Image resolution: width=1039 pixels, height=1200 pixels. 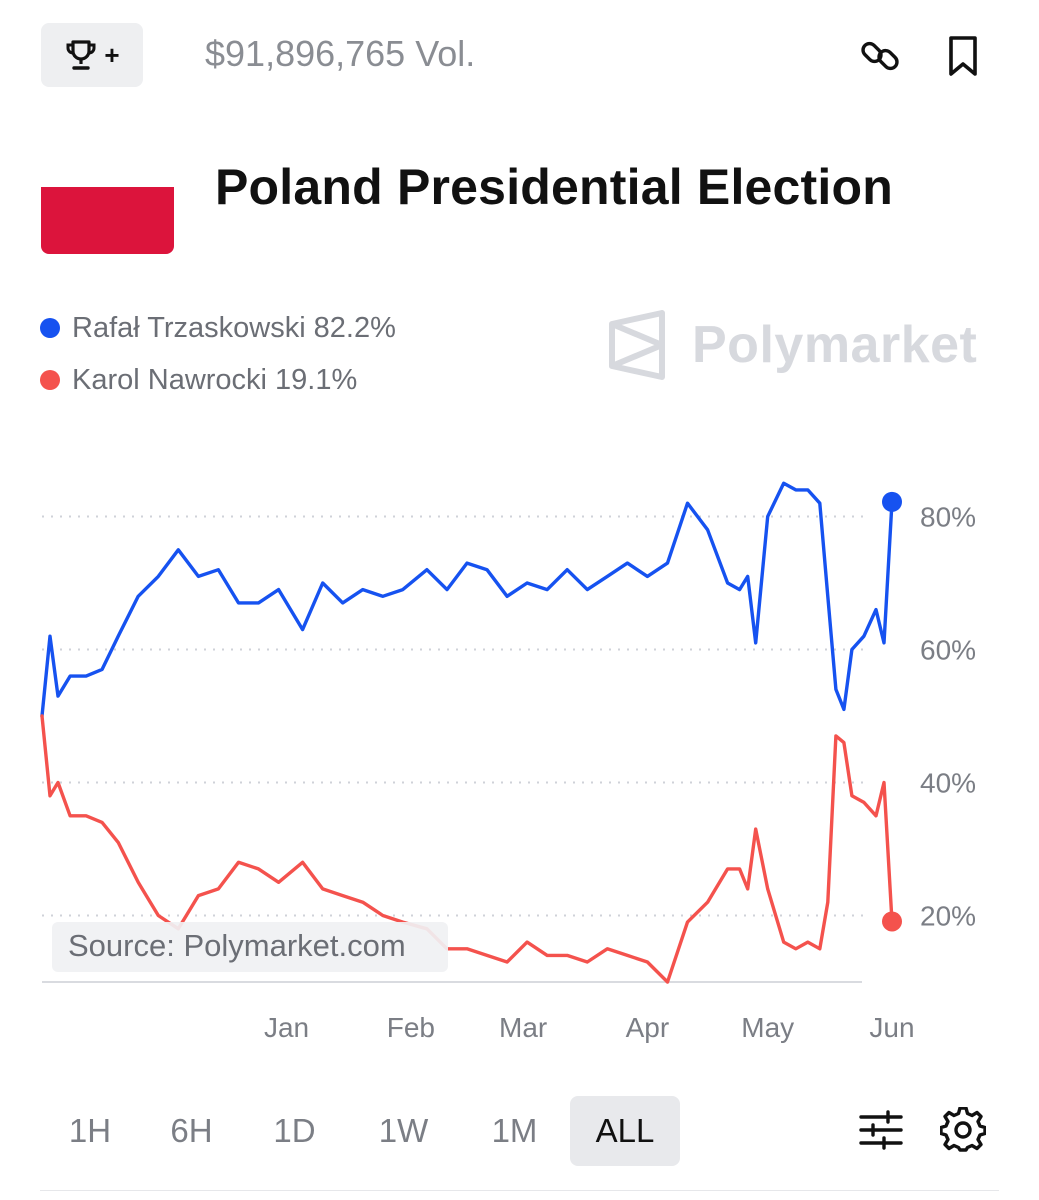 I want to click on x-axis: Jan Feb Mar Apr May Jun, so click(x=589, y=1027).